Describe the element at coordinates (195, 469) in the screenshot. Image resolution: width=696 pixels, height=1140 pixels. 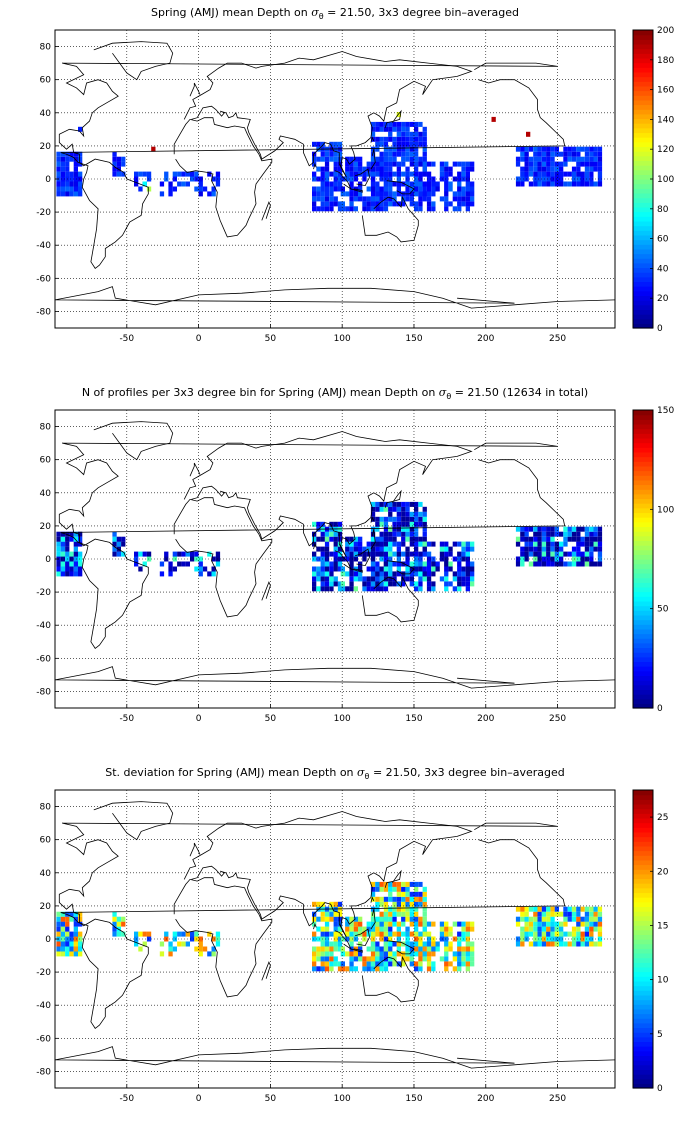
I see `coastline` at that location.